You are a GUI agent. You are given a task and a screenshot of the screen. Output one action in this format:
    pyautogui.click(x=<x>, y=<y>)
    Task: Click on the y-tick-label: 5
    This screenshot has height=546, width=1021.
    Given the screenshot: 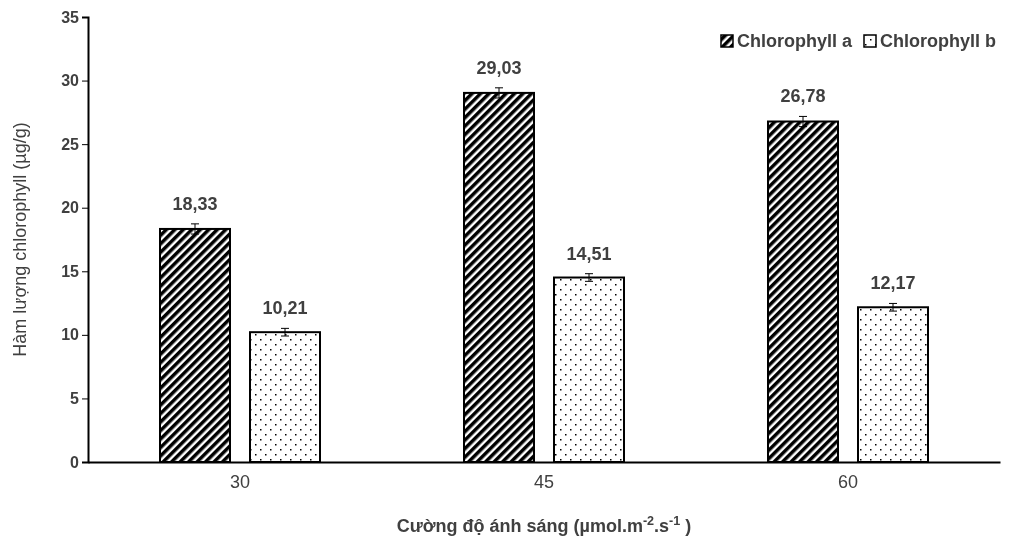 What is the action you would take?
    pyautogui.click(x=75, y=399)
    